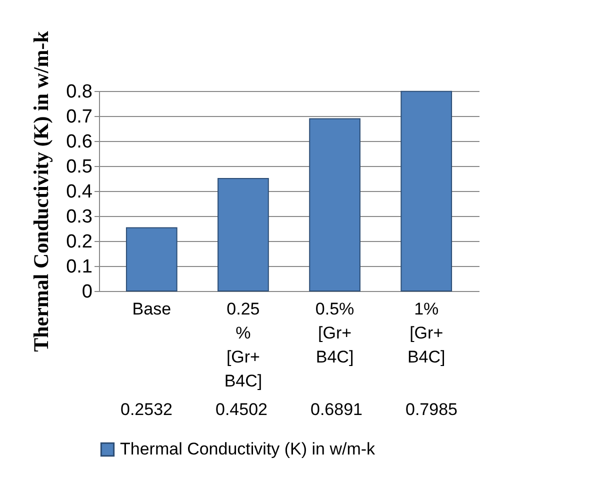  Describe the element at coordinates (334, 333) in the screenshot. I see `x-tick-label: 0.5% [Gr+ B4C]` at that location.